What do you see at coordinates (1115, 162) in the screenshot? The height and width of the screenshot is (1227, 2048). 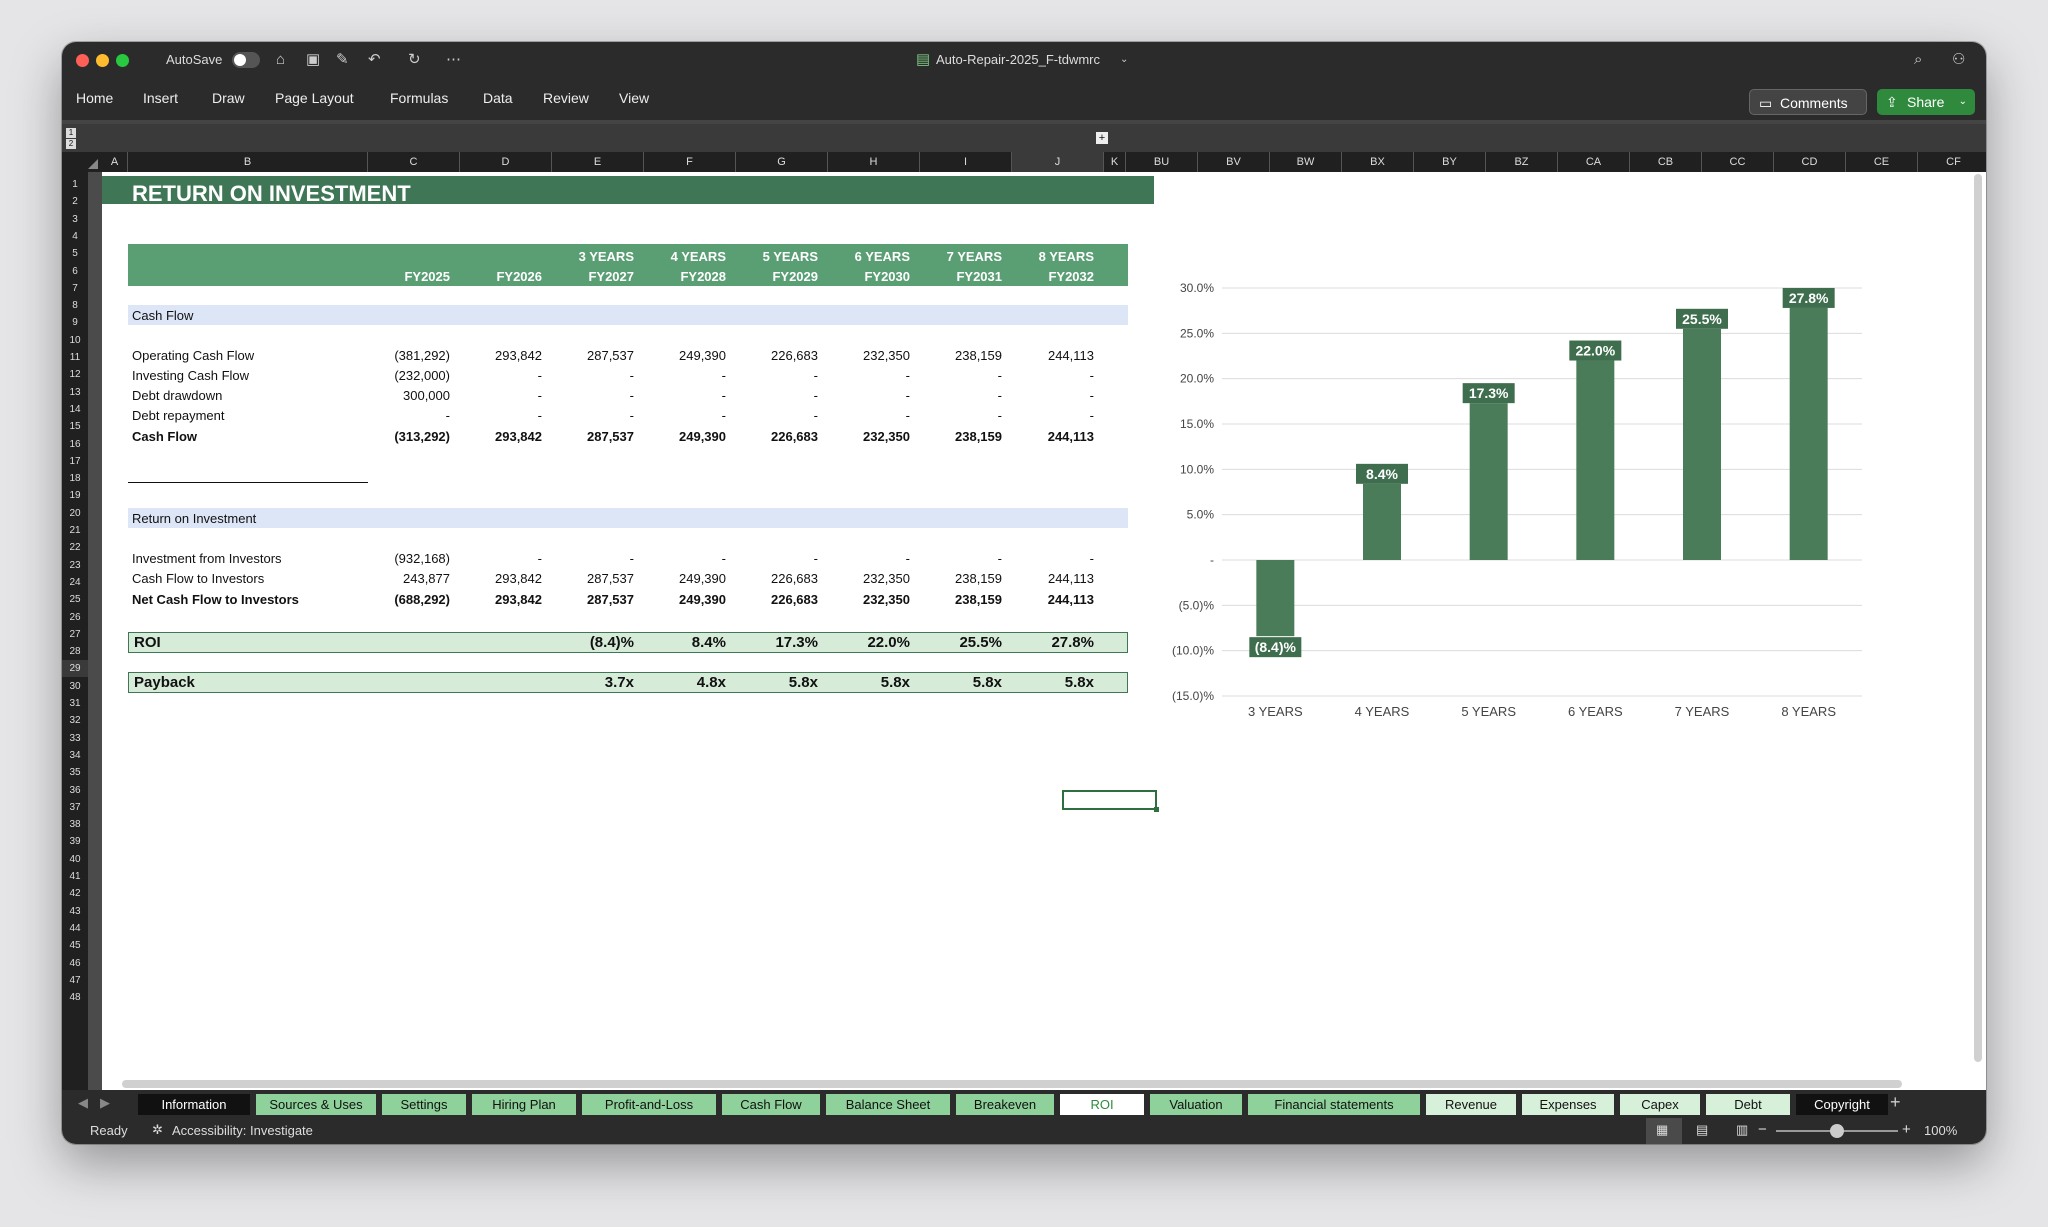 I see `column-header-k: K` at bounding box center [1115, 162].